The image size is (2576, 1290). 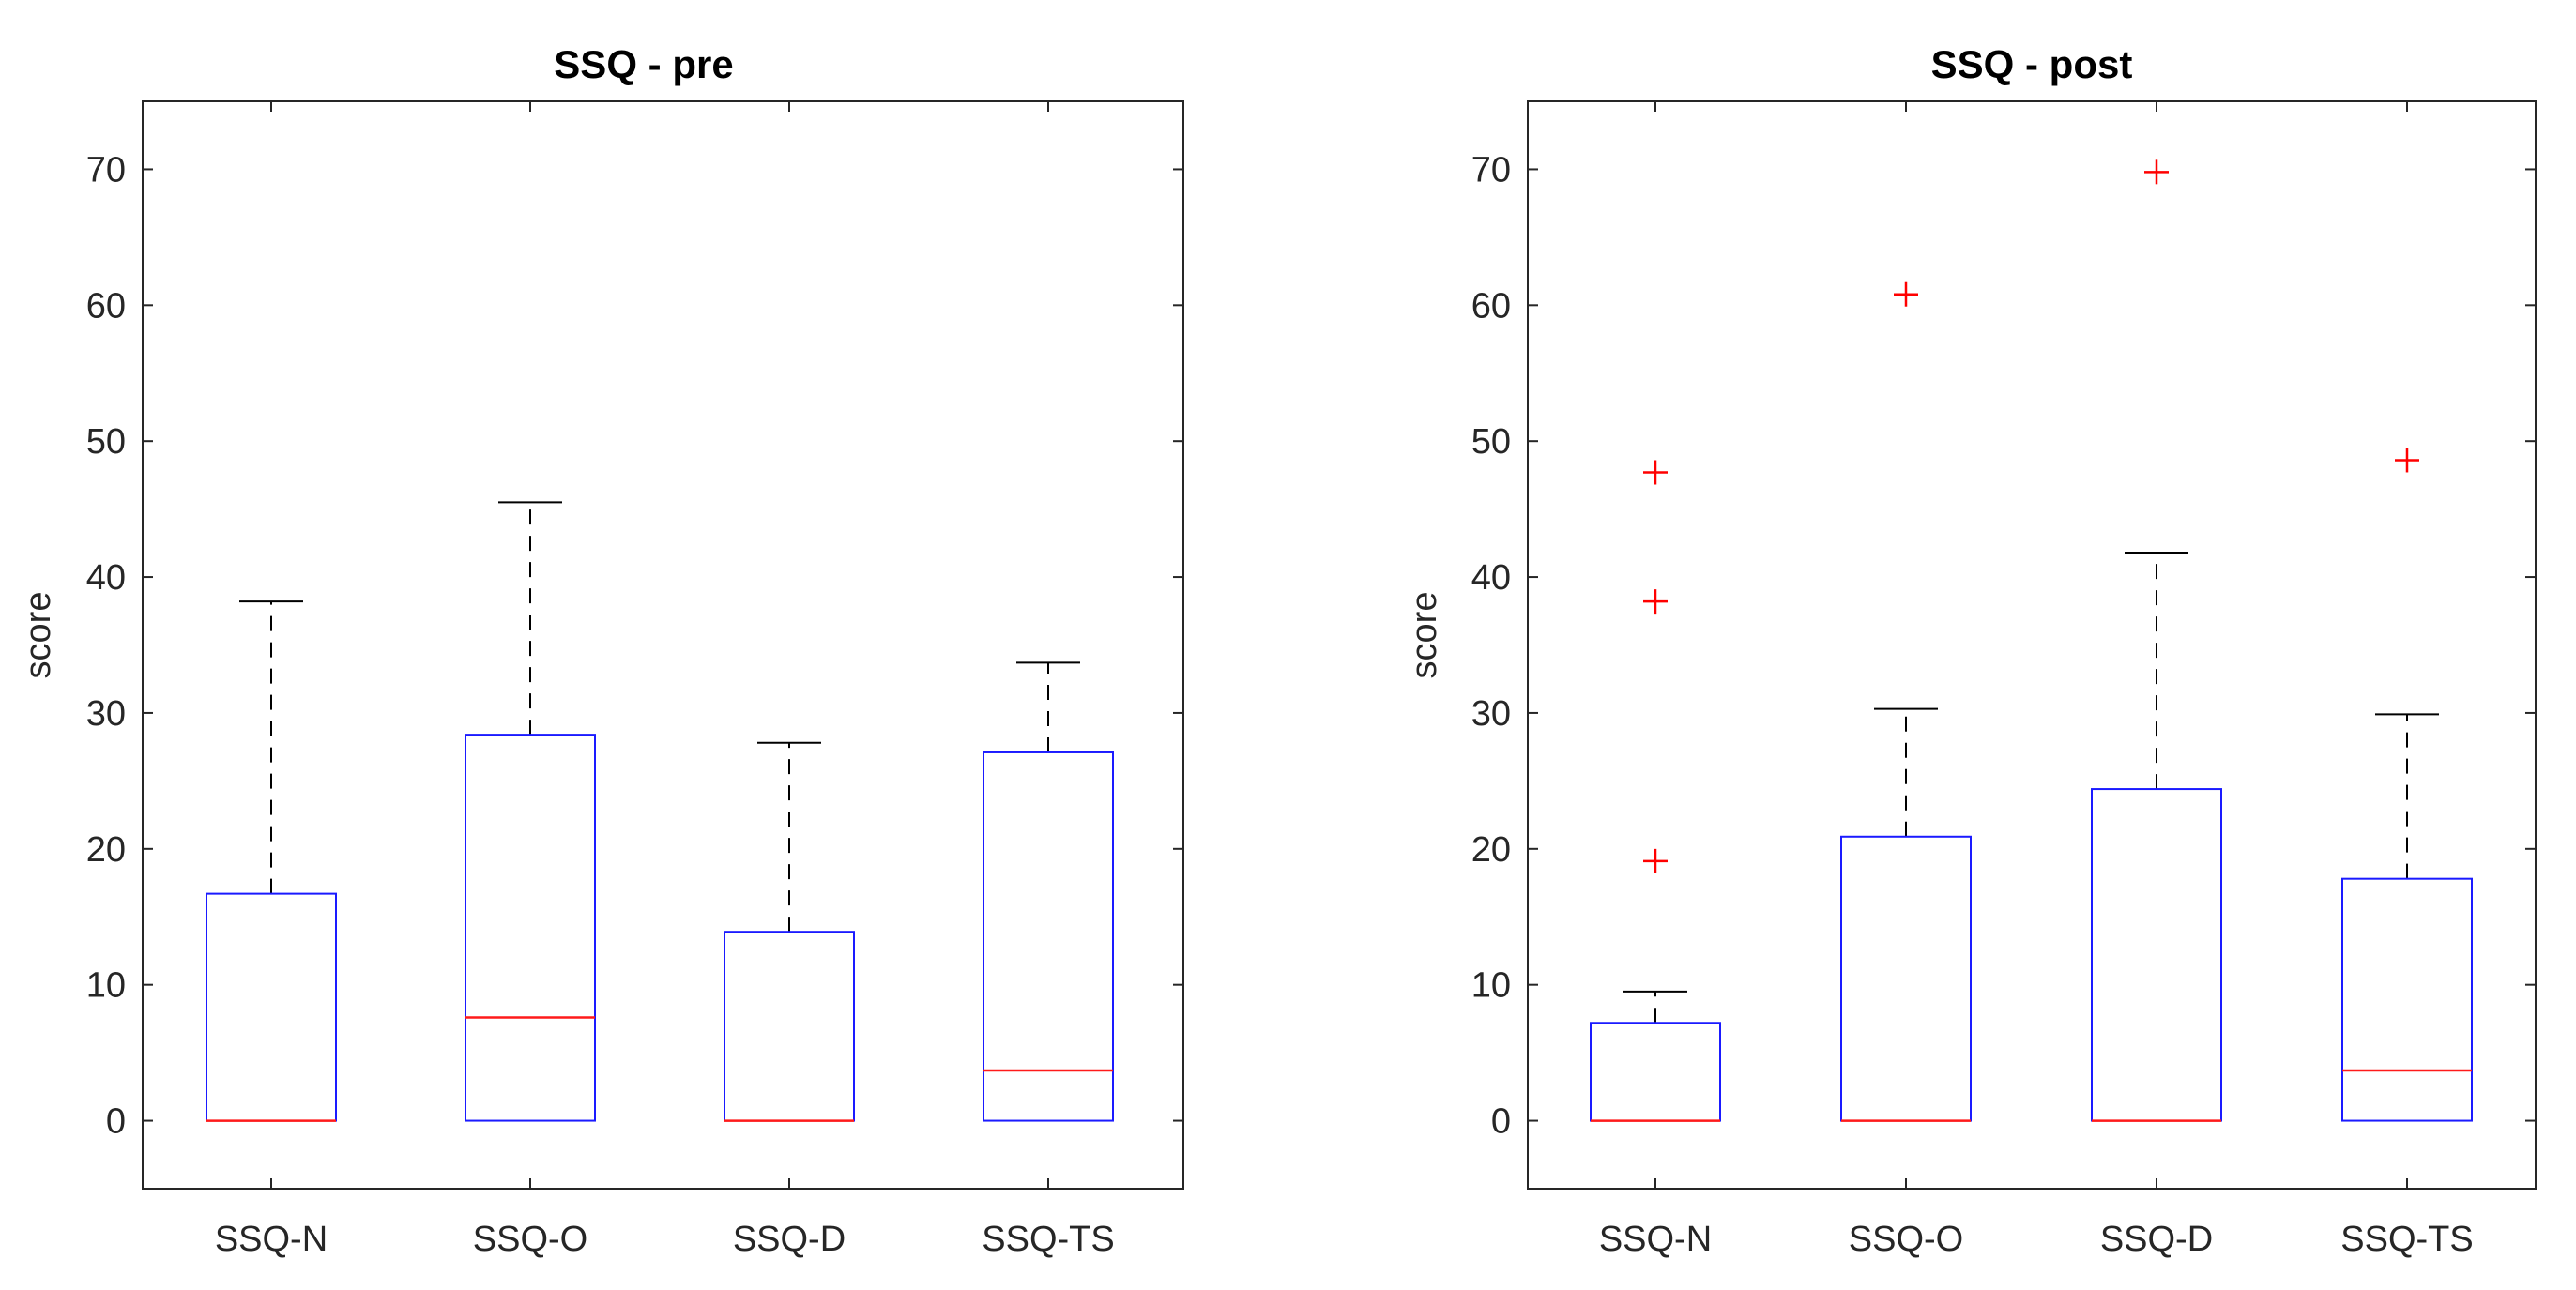 I want to click on plot-title-pre: SSQ - pre, so click(x=643, y=64).